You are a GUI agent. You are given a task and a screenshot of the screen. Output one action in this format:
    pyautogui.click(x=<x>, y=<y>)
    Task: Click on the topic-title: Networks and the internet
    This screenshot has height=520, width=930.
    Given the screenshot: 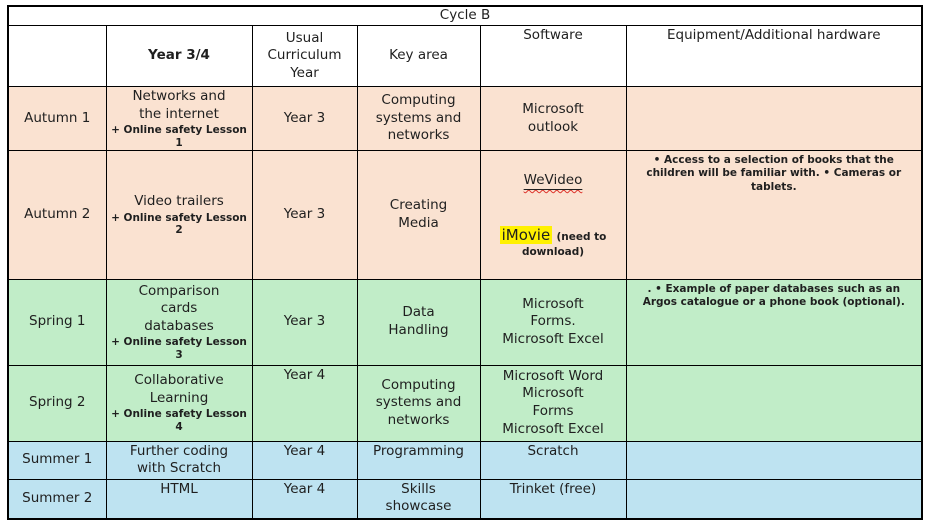 What is the action you would take?
    pyautogui.click(x=179, y=105)
    